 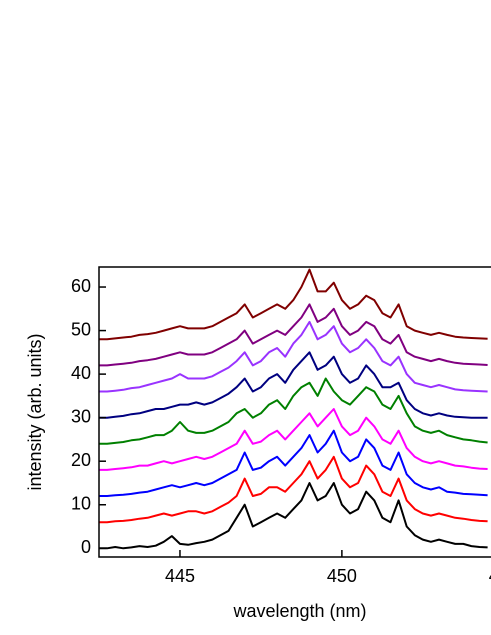 What do you see at coordinates (342, 576) in the screenshot?
I see `x-tick-label: 450` at bounding box center [342, 576].